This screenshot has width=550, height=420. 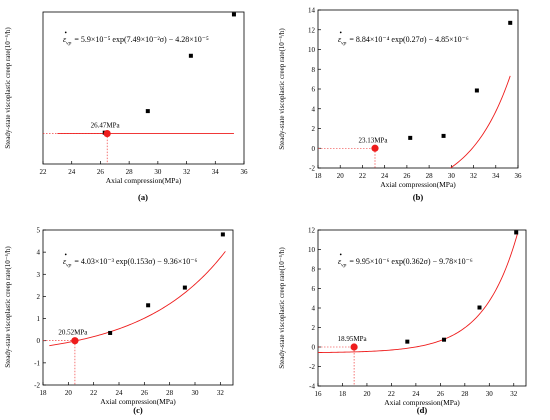 What do you see at coordinates (39, 231) in the screenshot?
I see `y-tick-label: 5` at bounding box center [39, 231].